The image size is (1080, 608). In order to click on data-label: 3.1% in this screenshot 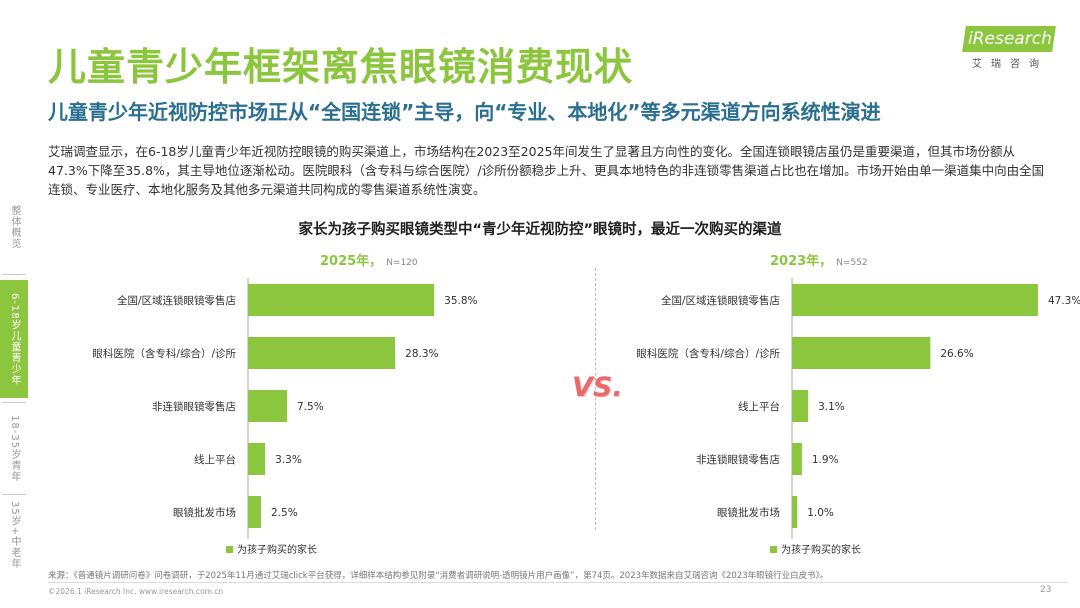, I will do `click(831, 407)`.